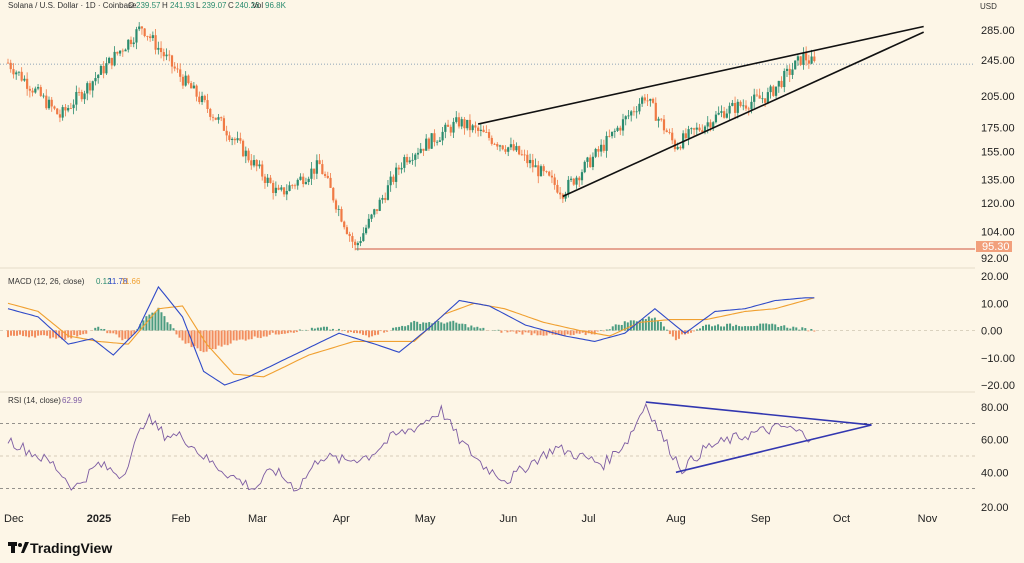  What do you see at coordinates (131, 5) in the screenshot?
I see `ohlc-open-label: O` at bounding box center [131, 5].